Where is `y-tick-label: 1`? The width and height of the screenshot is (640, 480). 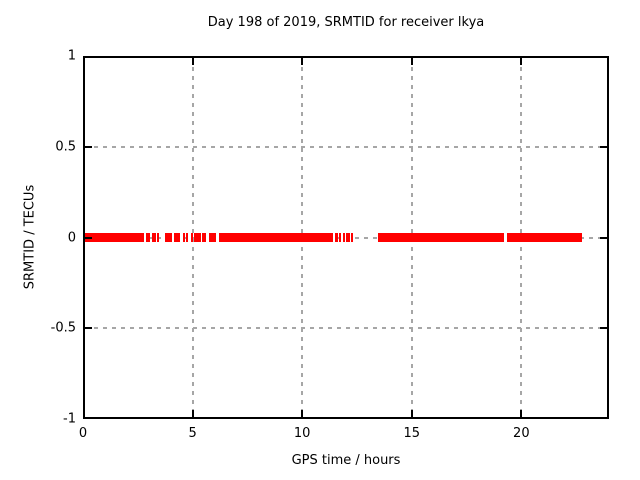 y-tick-label: 1 is located at coordinates (71, 56).